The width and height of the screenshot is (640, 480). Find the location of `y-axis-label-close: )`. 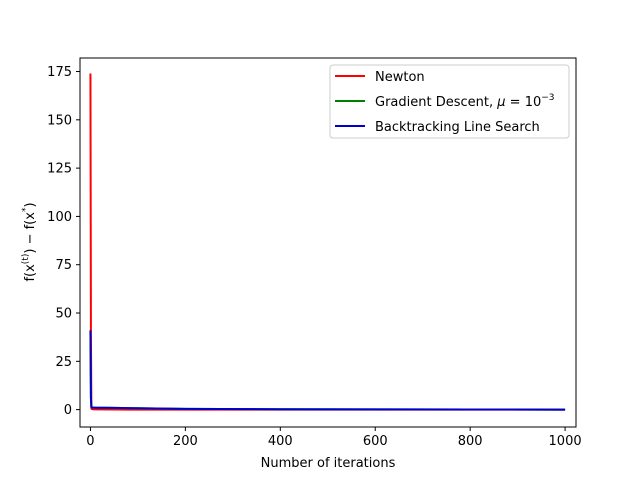

y-axis-label-close: ) is located at coordinates (30, 204).